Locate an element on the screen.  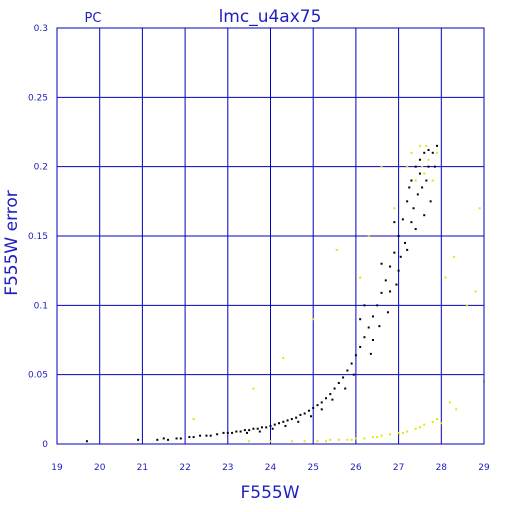
y-tick-label: 0.1 is located at coordinates (41, 306).